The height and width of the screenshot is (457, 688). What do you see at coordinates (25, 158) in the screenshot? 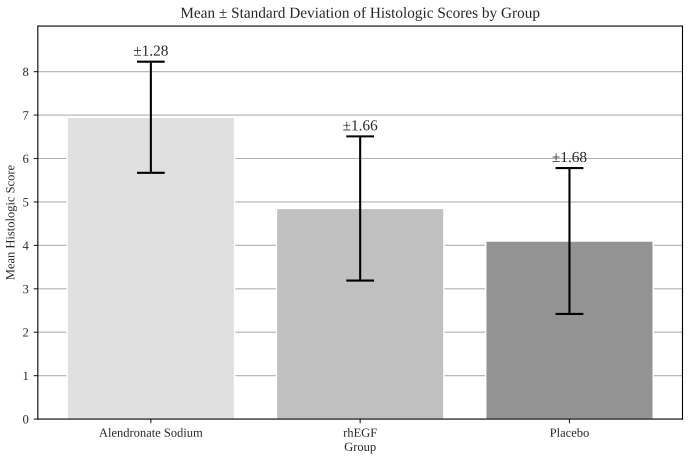
I see `y-tick-label: 6` at bounding box center [25, 158].